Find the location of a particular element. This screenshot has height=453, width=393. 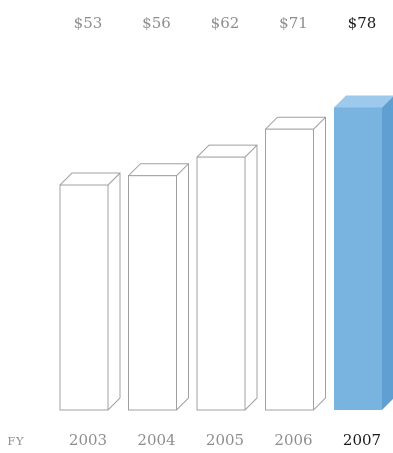

value-label-2005: $62 is located at coordinates (225, 23).